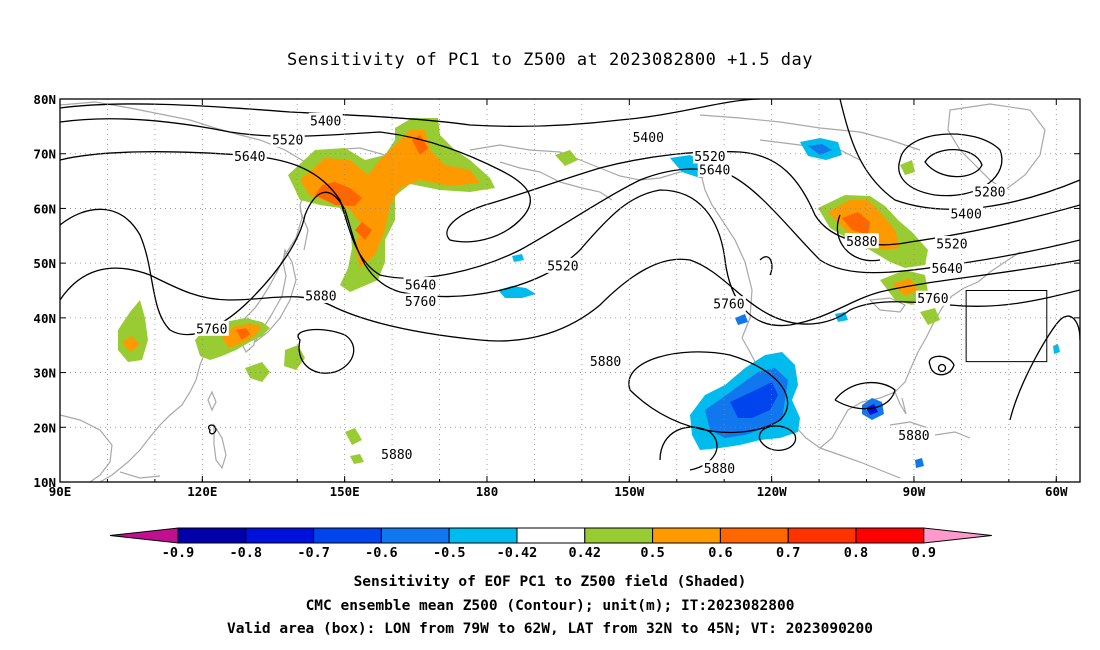  Describe the element at coordinates (856, 553) in the screenshot. I see `colorbar-label: 0.8` at that location.